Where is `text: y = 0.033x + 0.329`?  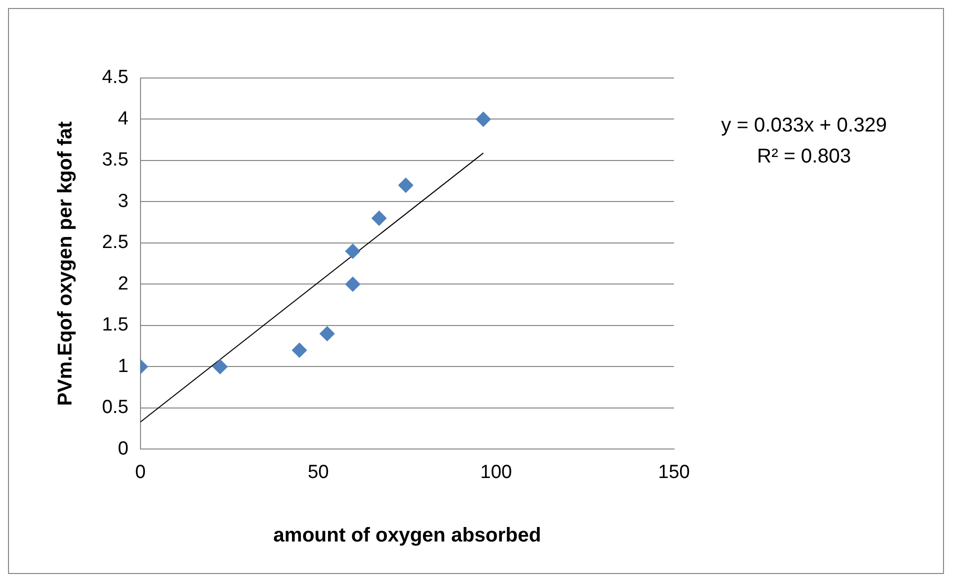
text: y = 0.033x + 0.329 is located at coordinates (804, 125).